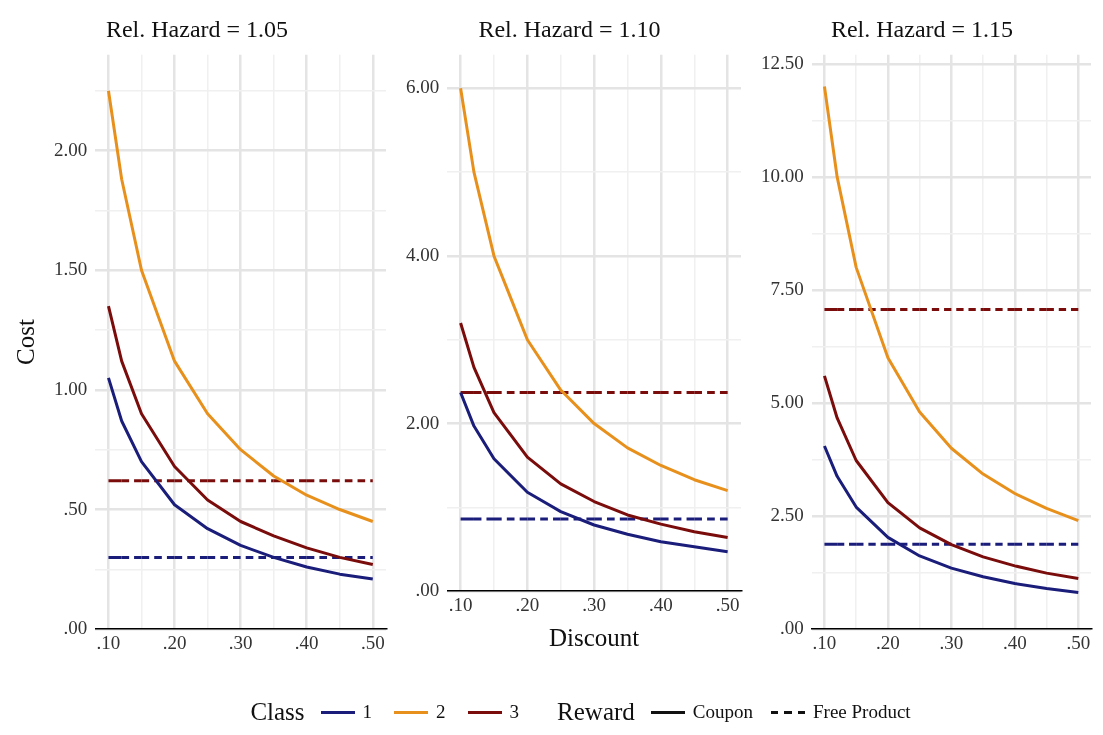  What do you see at coordinates (787, 402) in the screenshot?
I see `y-tick-label: 5.00` at bounding box center [787, 402].